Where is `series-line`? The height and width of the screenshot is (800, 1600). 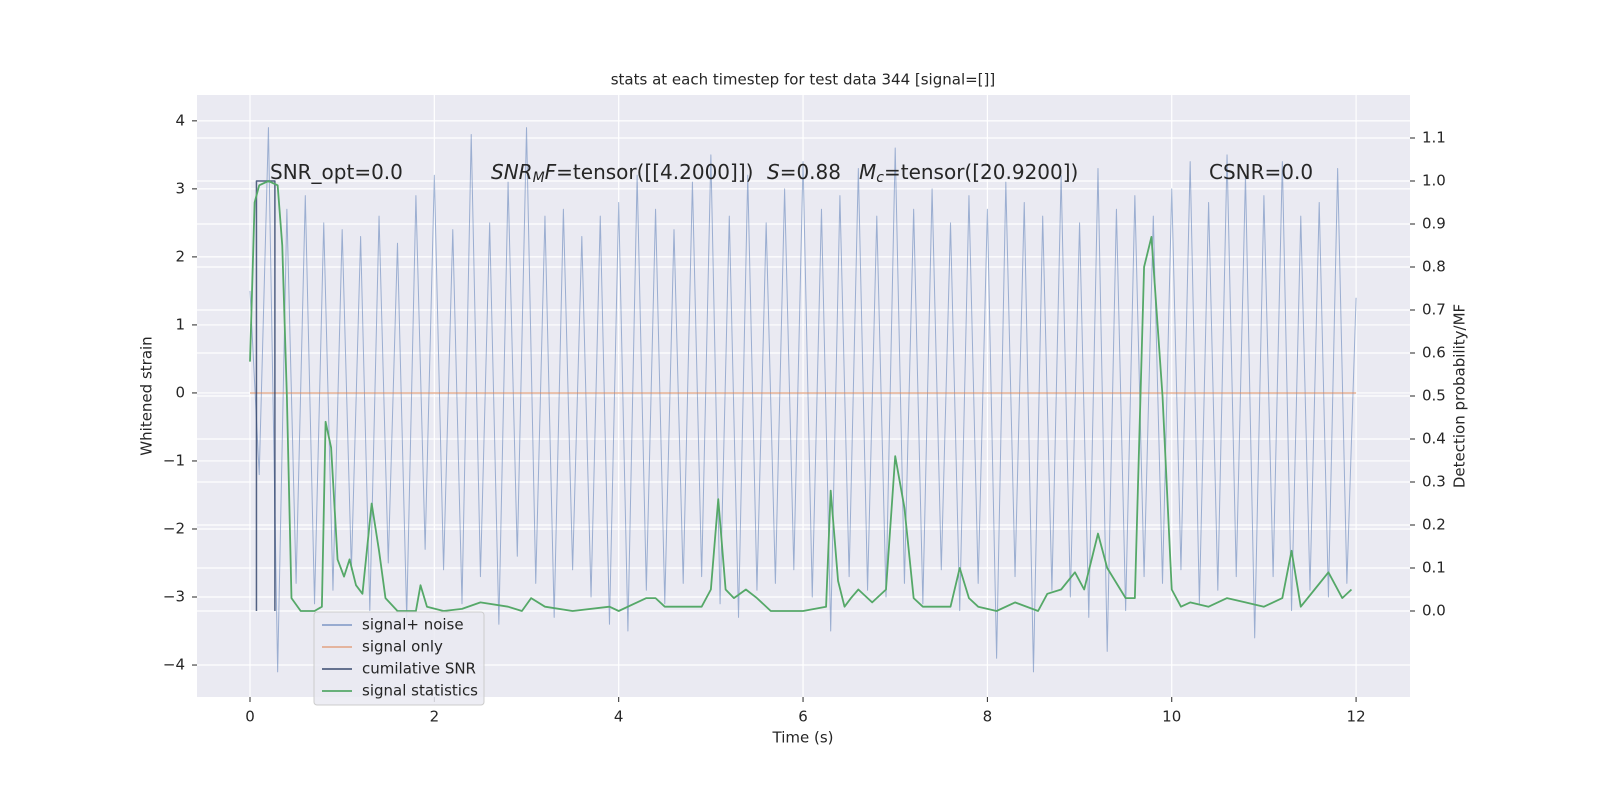
series-line is located at coordinates (265, 395).